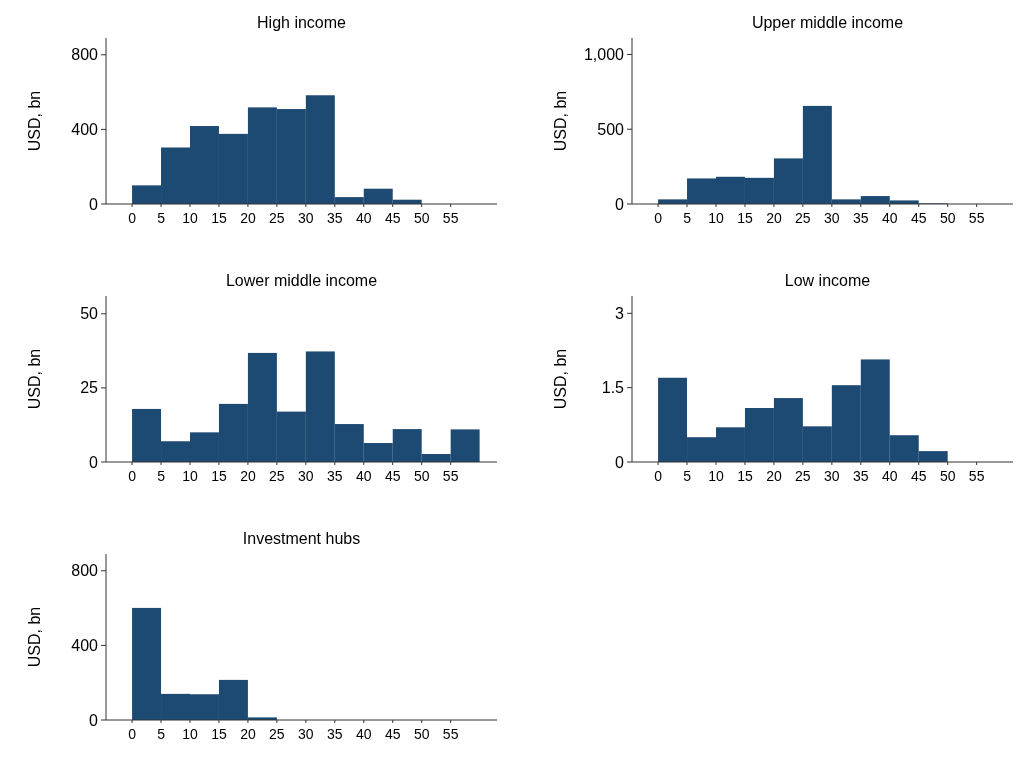 The height and width of the screenshot is (760, 1021). Describe the element at coordinates (611, 129) in the screenshot. I see `y-tick-label: 500` at that location.